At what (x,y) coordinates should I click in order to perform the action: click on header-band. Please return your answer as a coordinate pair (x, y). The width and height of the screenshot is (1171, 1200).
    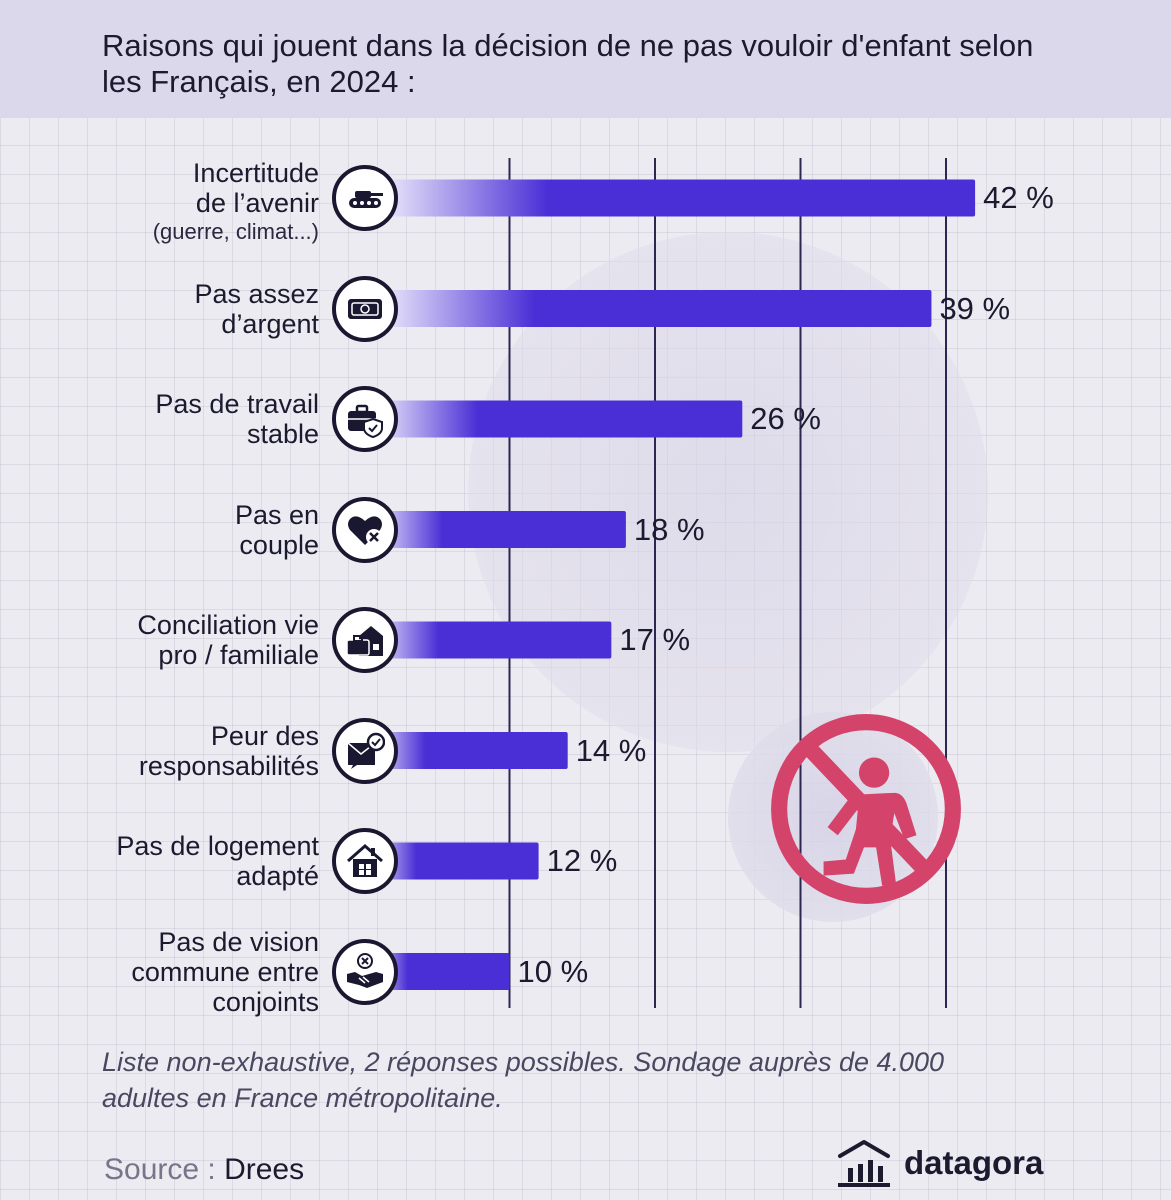
    Looking at the image, I should click on (585, 59).